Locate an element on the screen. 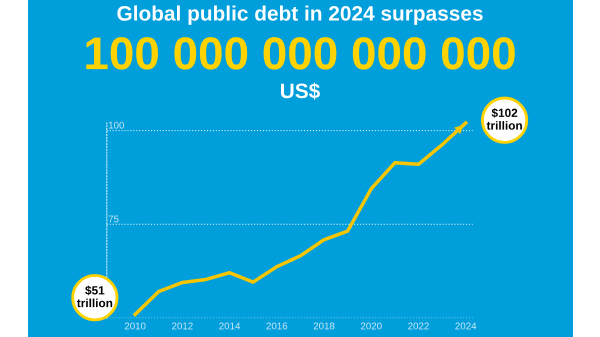 Image resolution: width=600 pixels, height=337 pixels. x-tick-label: 2022 is located at coordinates (418, 326).